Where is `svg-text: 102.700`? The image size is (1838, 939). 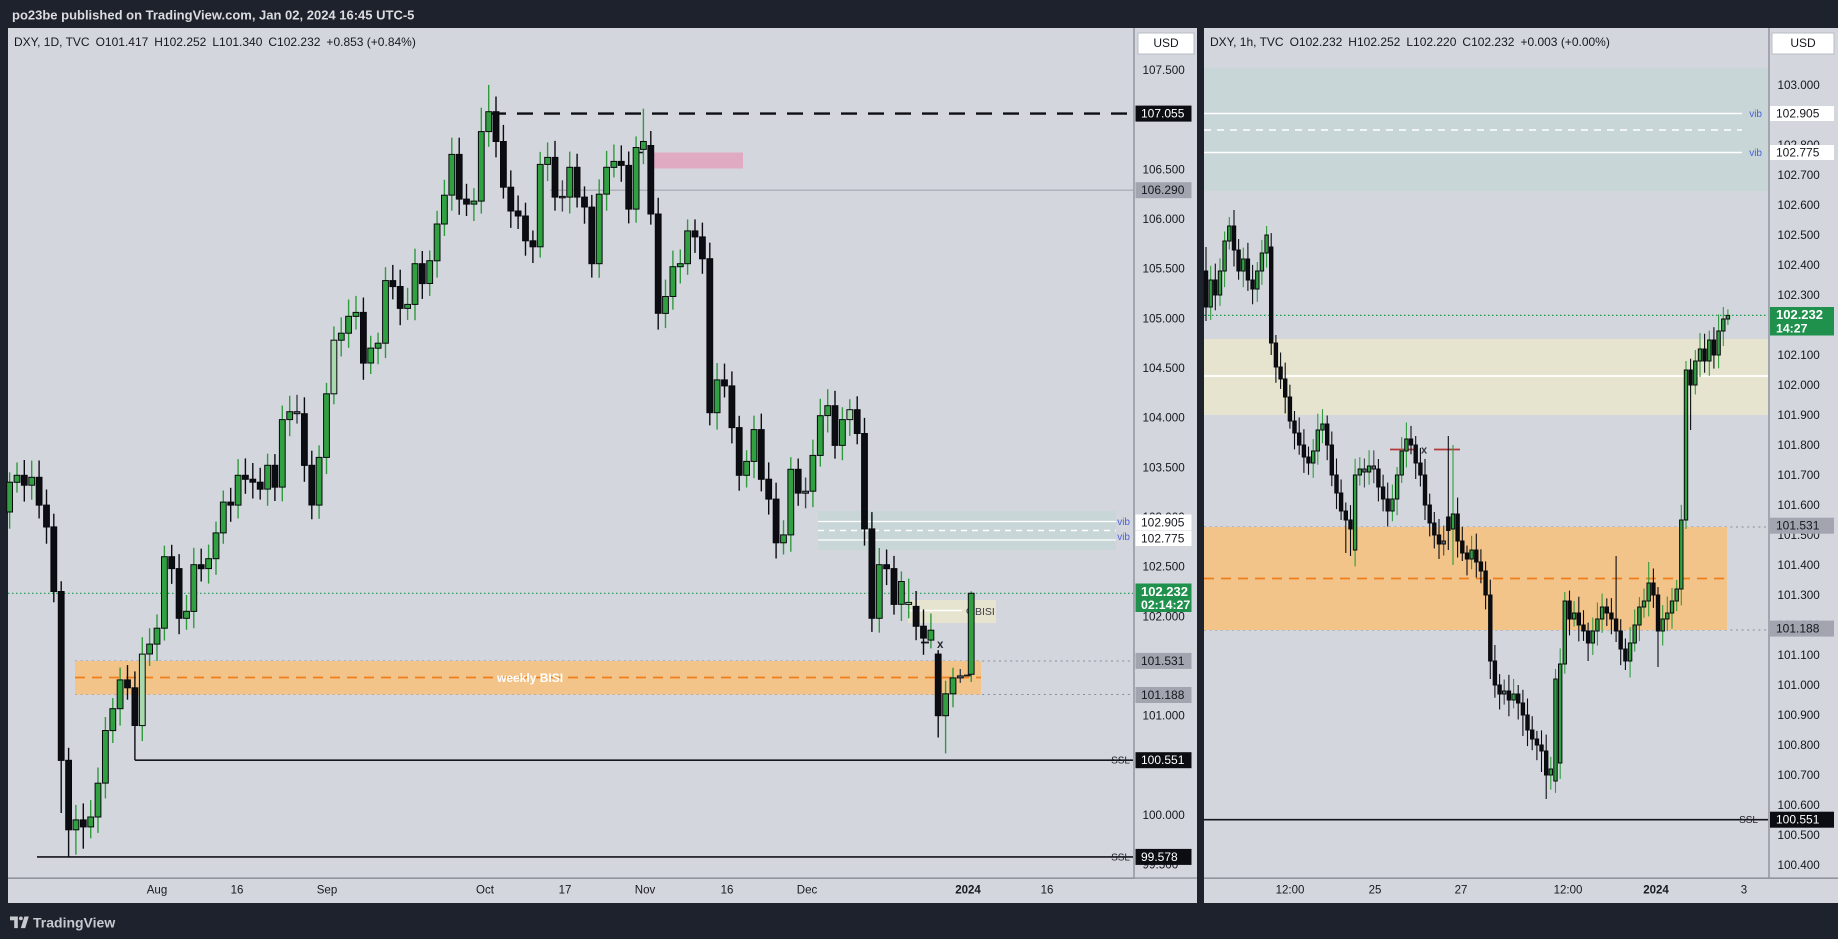 svg-text: 102.700 is located at coordinates (1799, 175).